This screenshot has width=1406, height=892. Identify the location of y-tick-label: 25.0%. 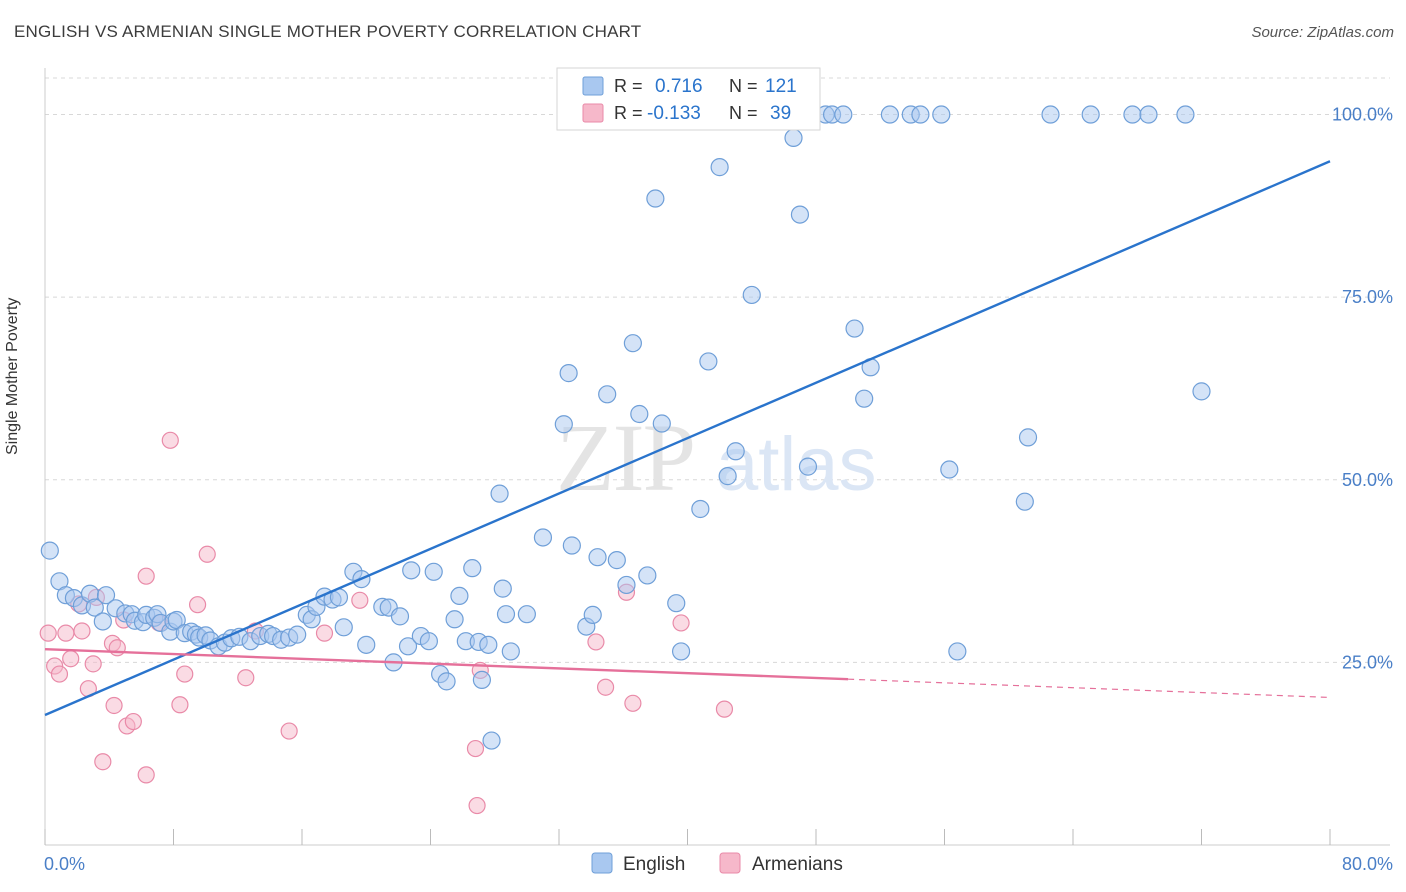
(1367, 662).